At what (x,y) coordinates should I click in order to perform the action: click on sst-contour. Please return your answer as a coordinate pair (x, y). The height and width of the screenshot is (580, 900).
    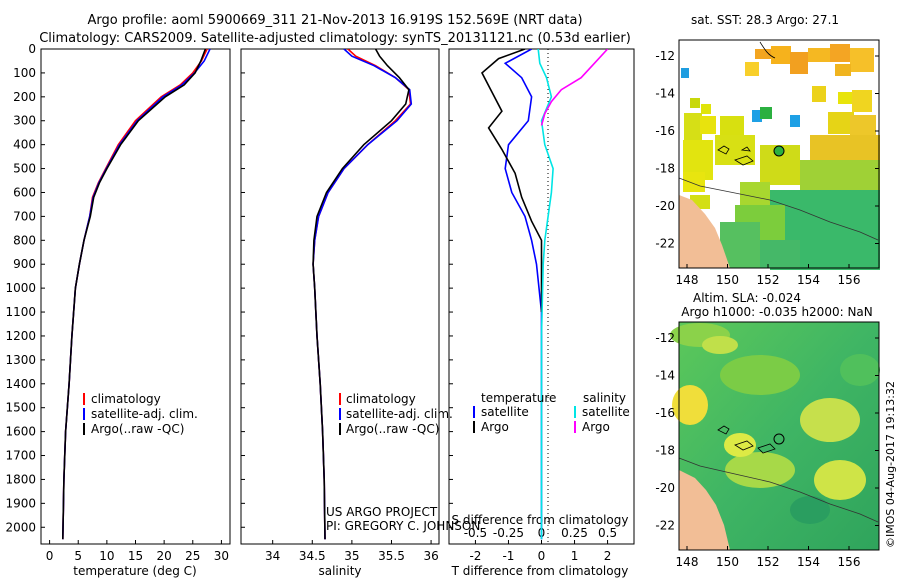
    Looking at the image, I should click on (778, 209).